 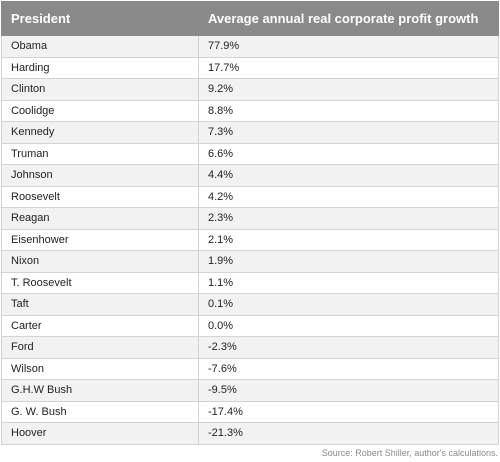 I want to click on cell-profit-growth: 7.3%, so click(x=348, y=132).